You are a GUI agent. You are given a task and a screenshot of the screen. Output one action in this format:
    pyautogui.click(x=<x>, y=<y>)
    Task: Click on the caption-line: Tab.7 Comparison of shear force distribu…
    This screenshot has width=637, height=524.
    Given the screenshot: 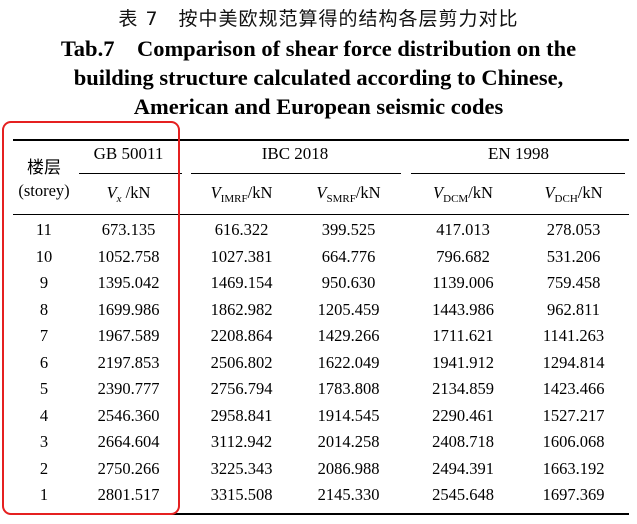 What is the action you would take?
    pyautogui.click(x=318, y=48)
    